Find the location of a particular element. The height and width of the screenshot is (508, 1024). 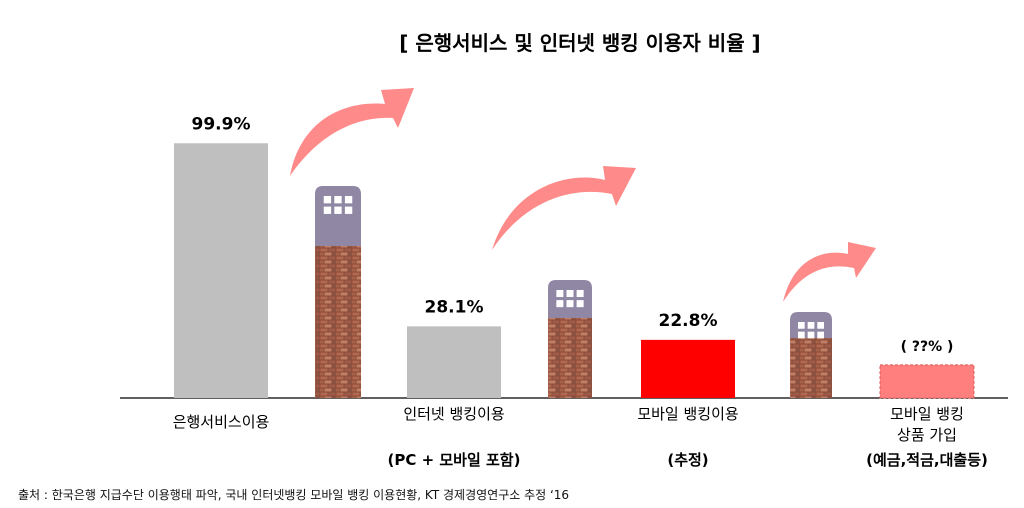

category-label-0: 은행서비스이용 is located at coordinates (221, 422).